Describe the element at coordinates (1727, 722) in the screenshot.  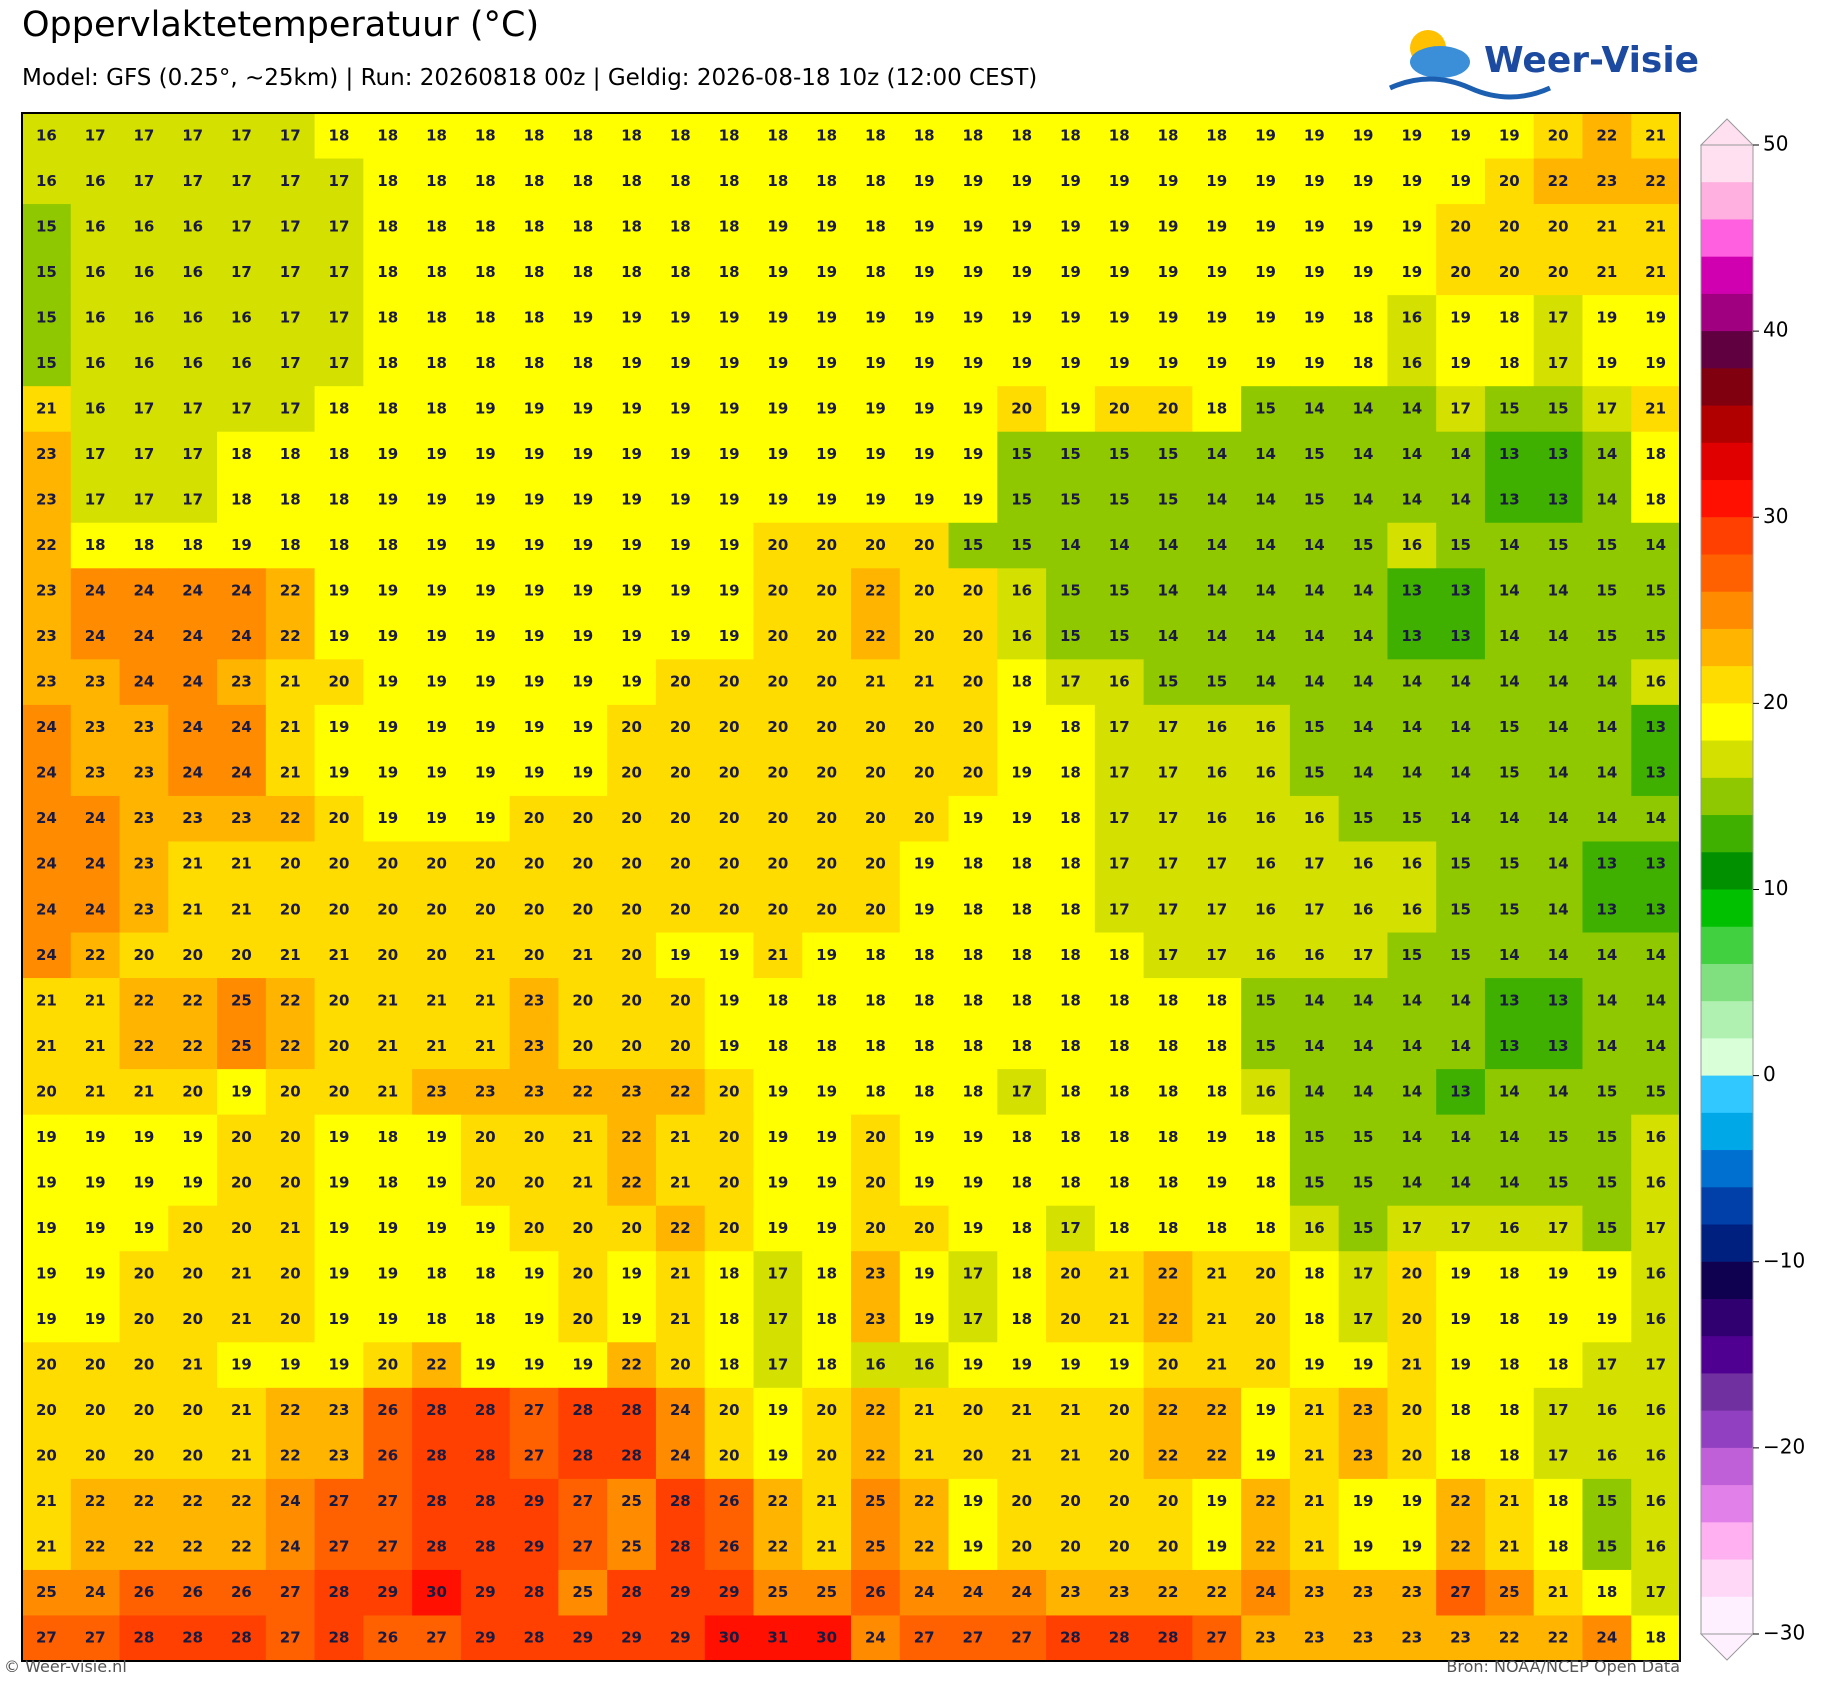
I see `colorbar-swatch` at that location.